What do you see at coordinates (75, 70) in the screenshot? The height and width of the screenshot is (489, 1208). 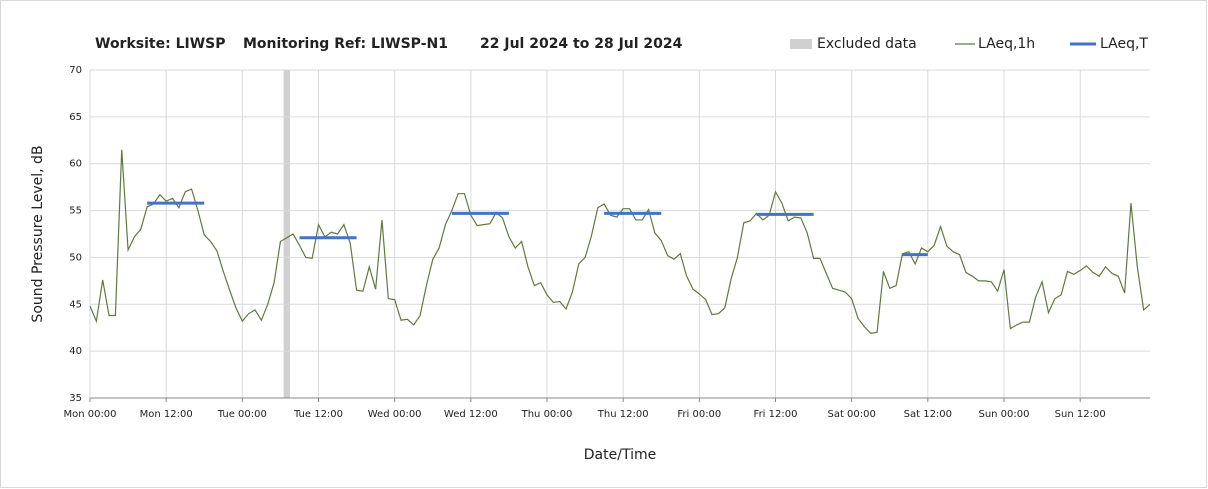 I see `y-tick-label: 70` at bounding box center [75, 70].